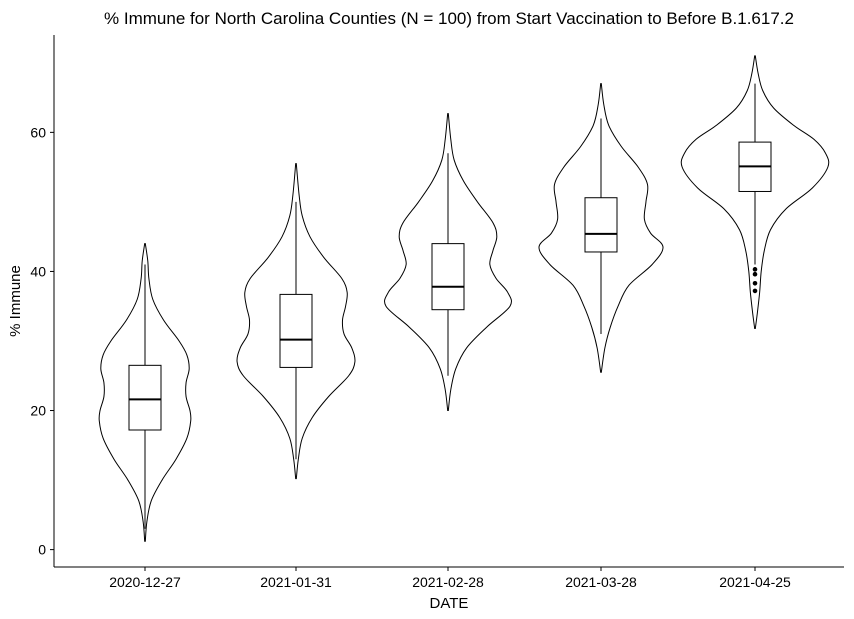 This screenshot has height=619, width=854. Describe the element at coordinates (38, 271) in the screenshot. I see `y-tick-label: 40` at that location.